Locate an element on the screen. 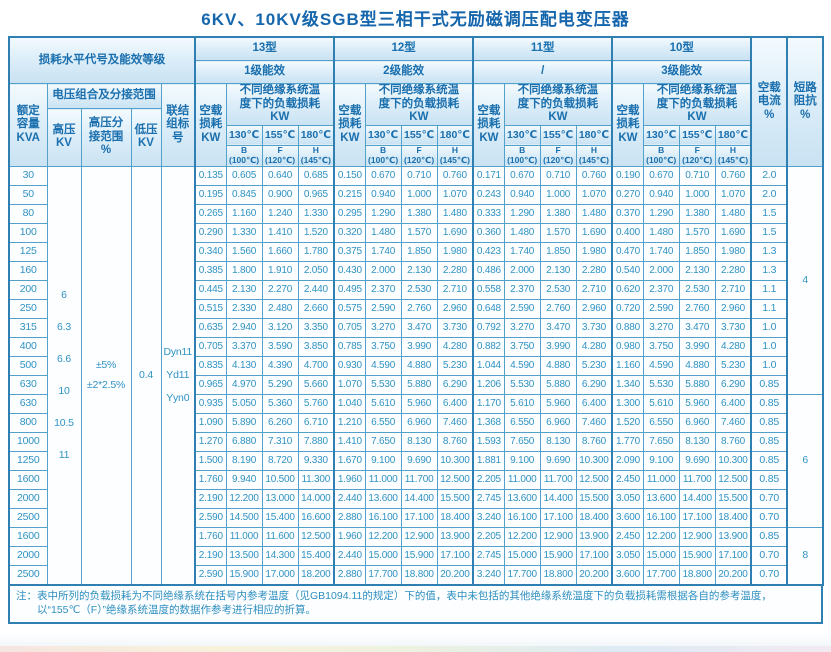 The height and width of the screenshot is (652, 831). cell: 0.375 is located at coordinates (349, 251).